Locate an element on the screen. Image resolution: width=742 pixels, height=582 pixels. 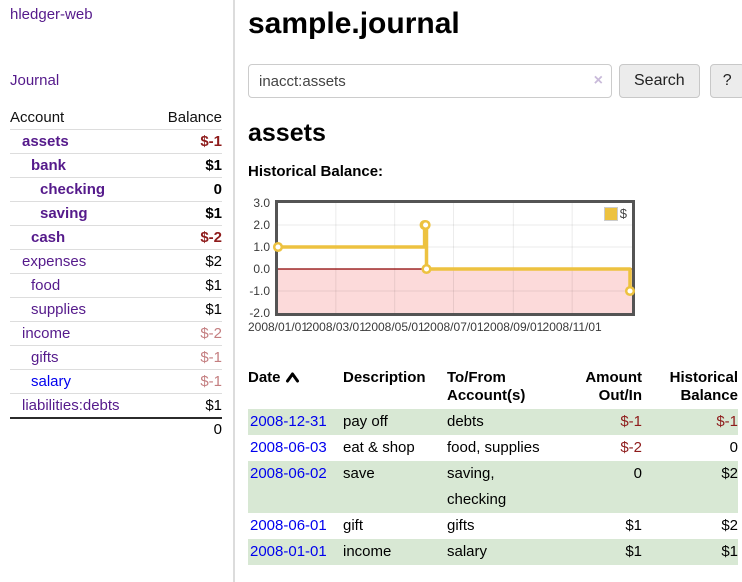
transaction-date-link: 2008-06-03 is located at coordinates (288, 447).